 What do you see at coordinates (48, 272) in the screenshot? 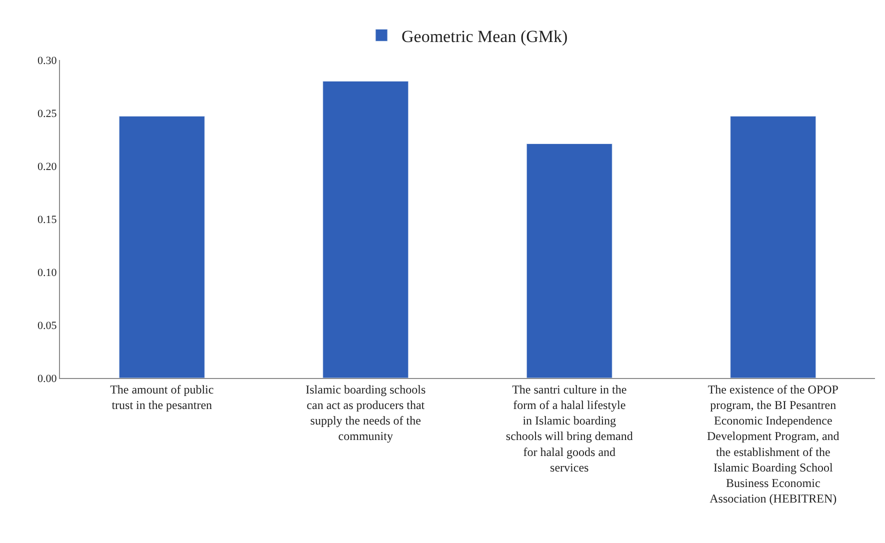
I see `y-tick-label: 0.10` at bounding box center [48, 272].